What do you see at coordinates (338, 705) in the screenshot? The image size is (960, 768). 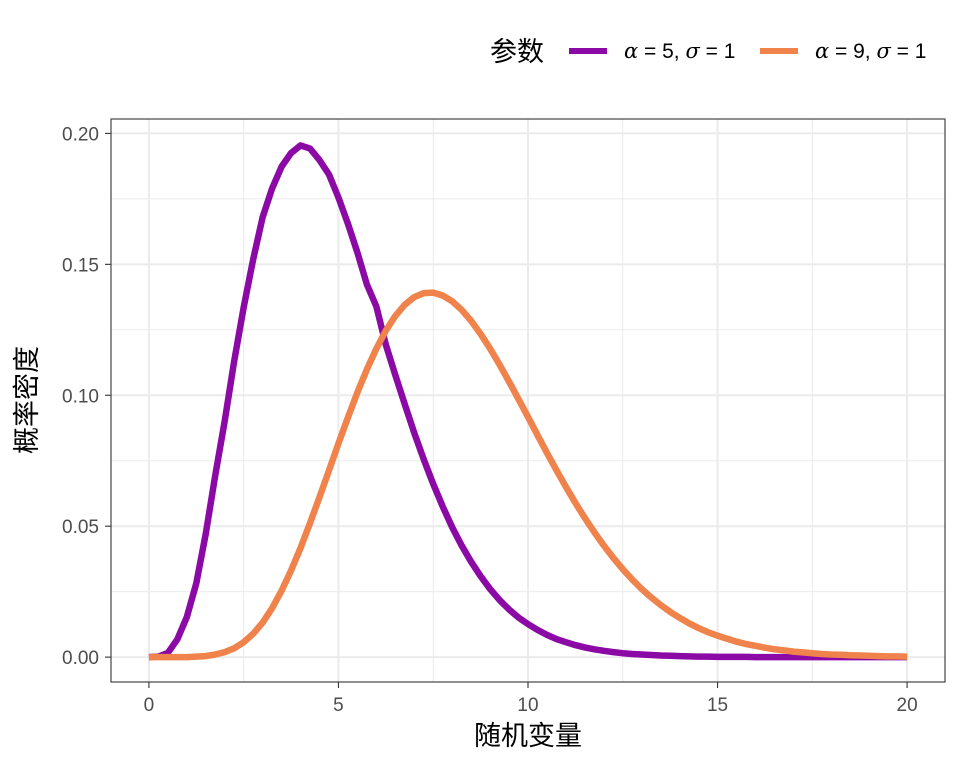 I see `x-tick-label-1: 5` at bounding box center [338, 705].